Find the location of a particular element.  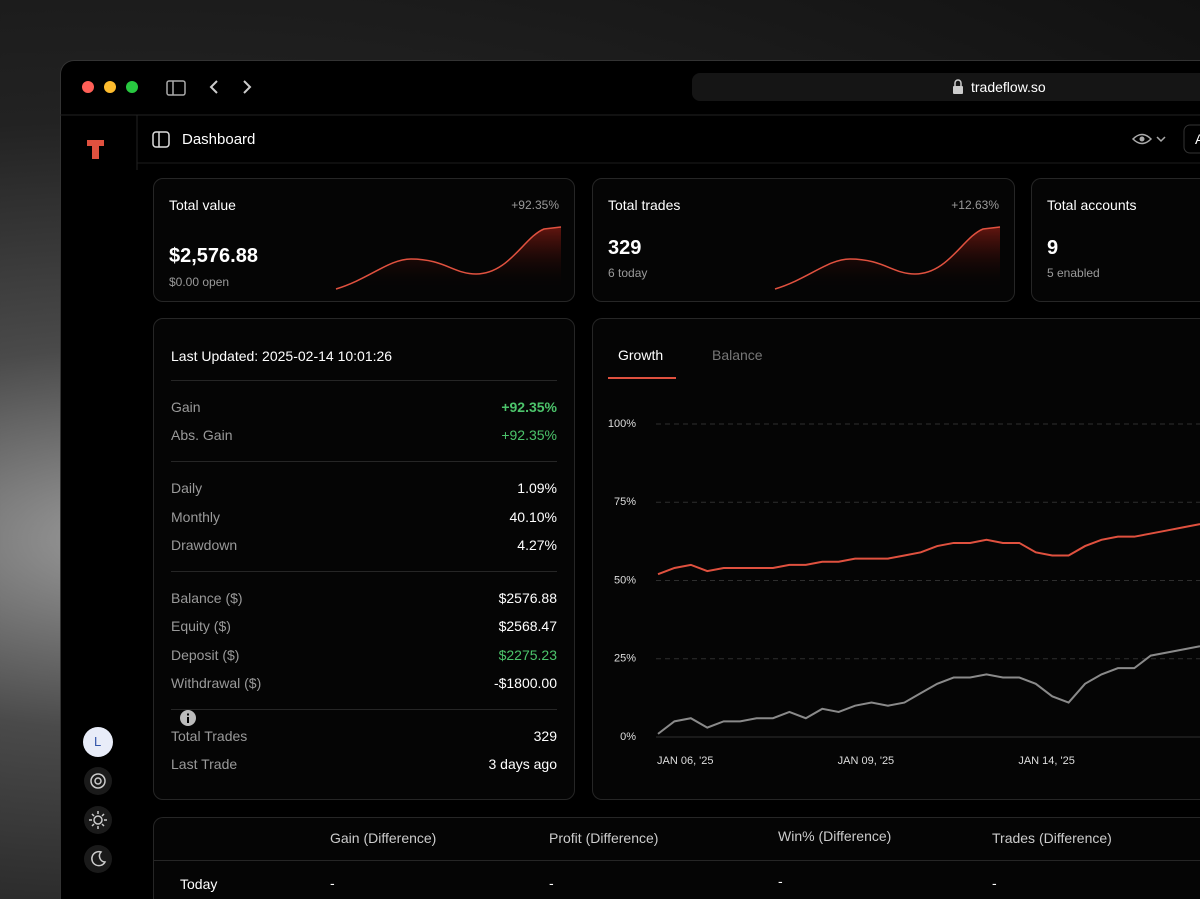

y-tick-label: 25% is located at coordinates (625, 659).